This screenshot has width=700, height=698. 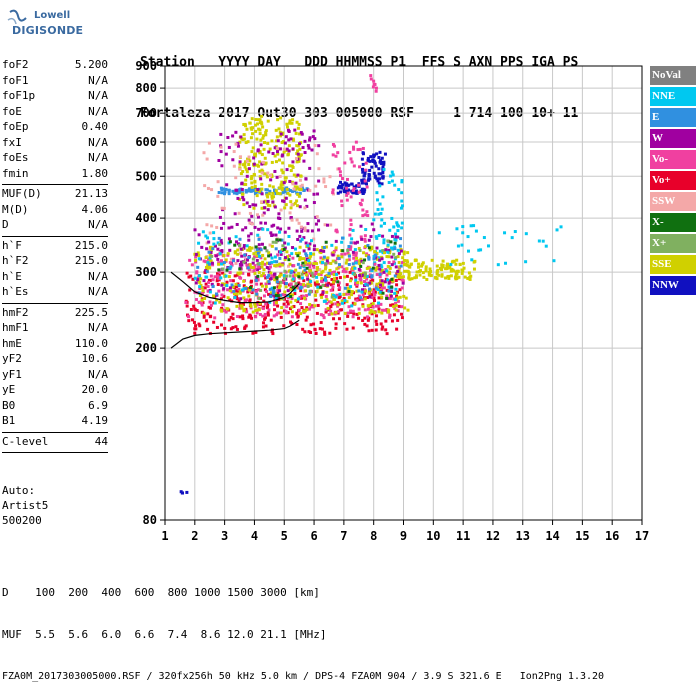 I want to click on y-tick-label: 500, so click(x=146, y=176).